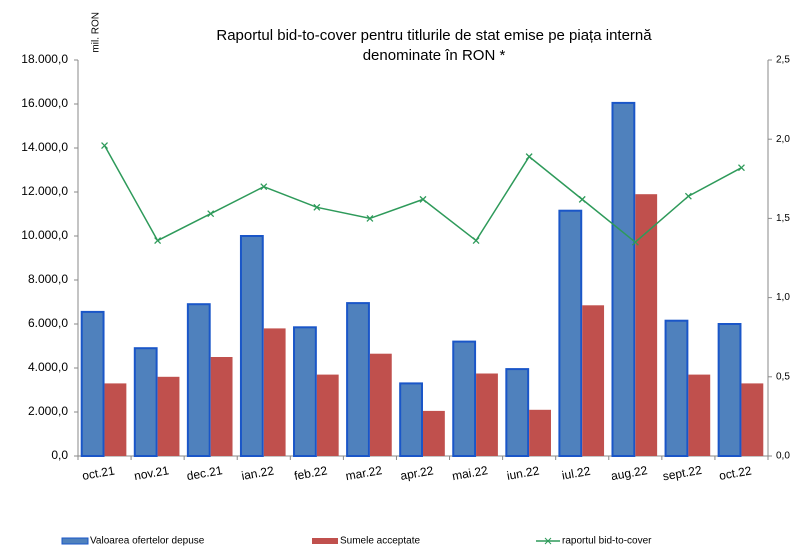 The image size is (793, 548). I want to click on legend-label: raportul bid-to-cover, so click(607, 541).